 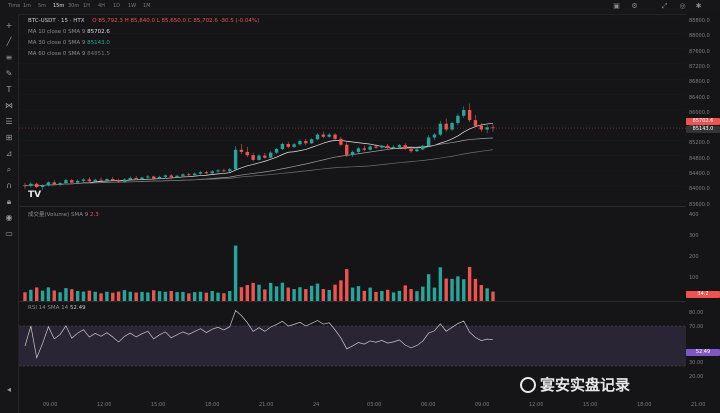 What do you see at coordinates (69, 32) in the screenshot?
I see `ma1-legend: MA 10 close 0 SMA 9 85702.6` at bounding box center [69, 32].